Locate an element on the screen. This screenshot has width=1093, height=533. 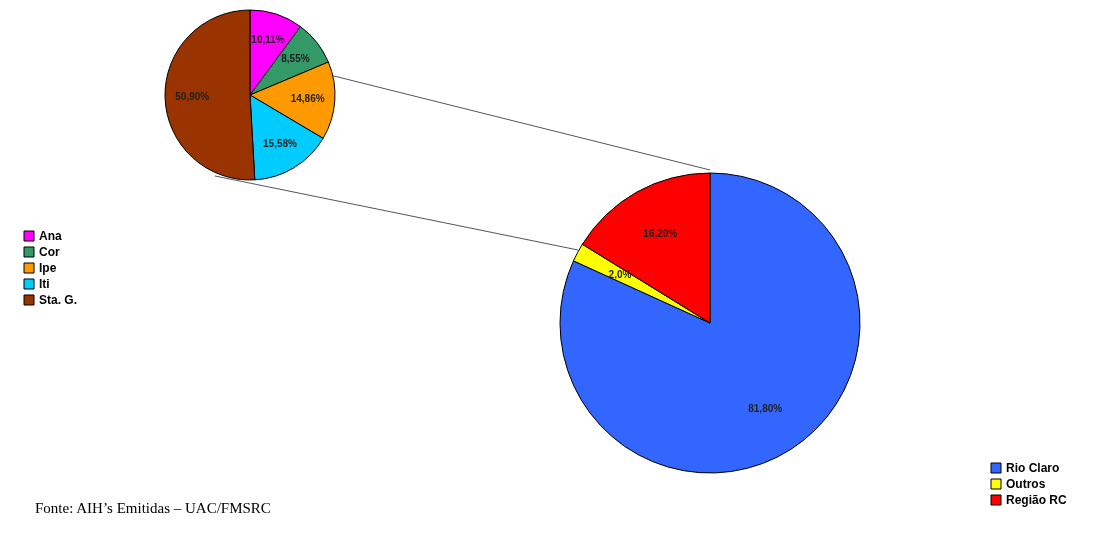
legend-label: Iti is located at coordinates (44, 284).